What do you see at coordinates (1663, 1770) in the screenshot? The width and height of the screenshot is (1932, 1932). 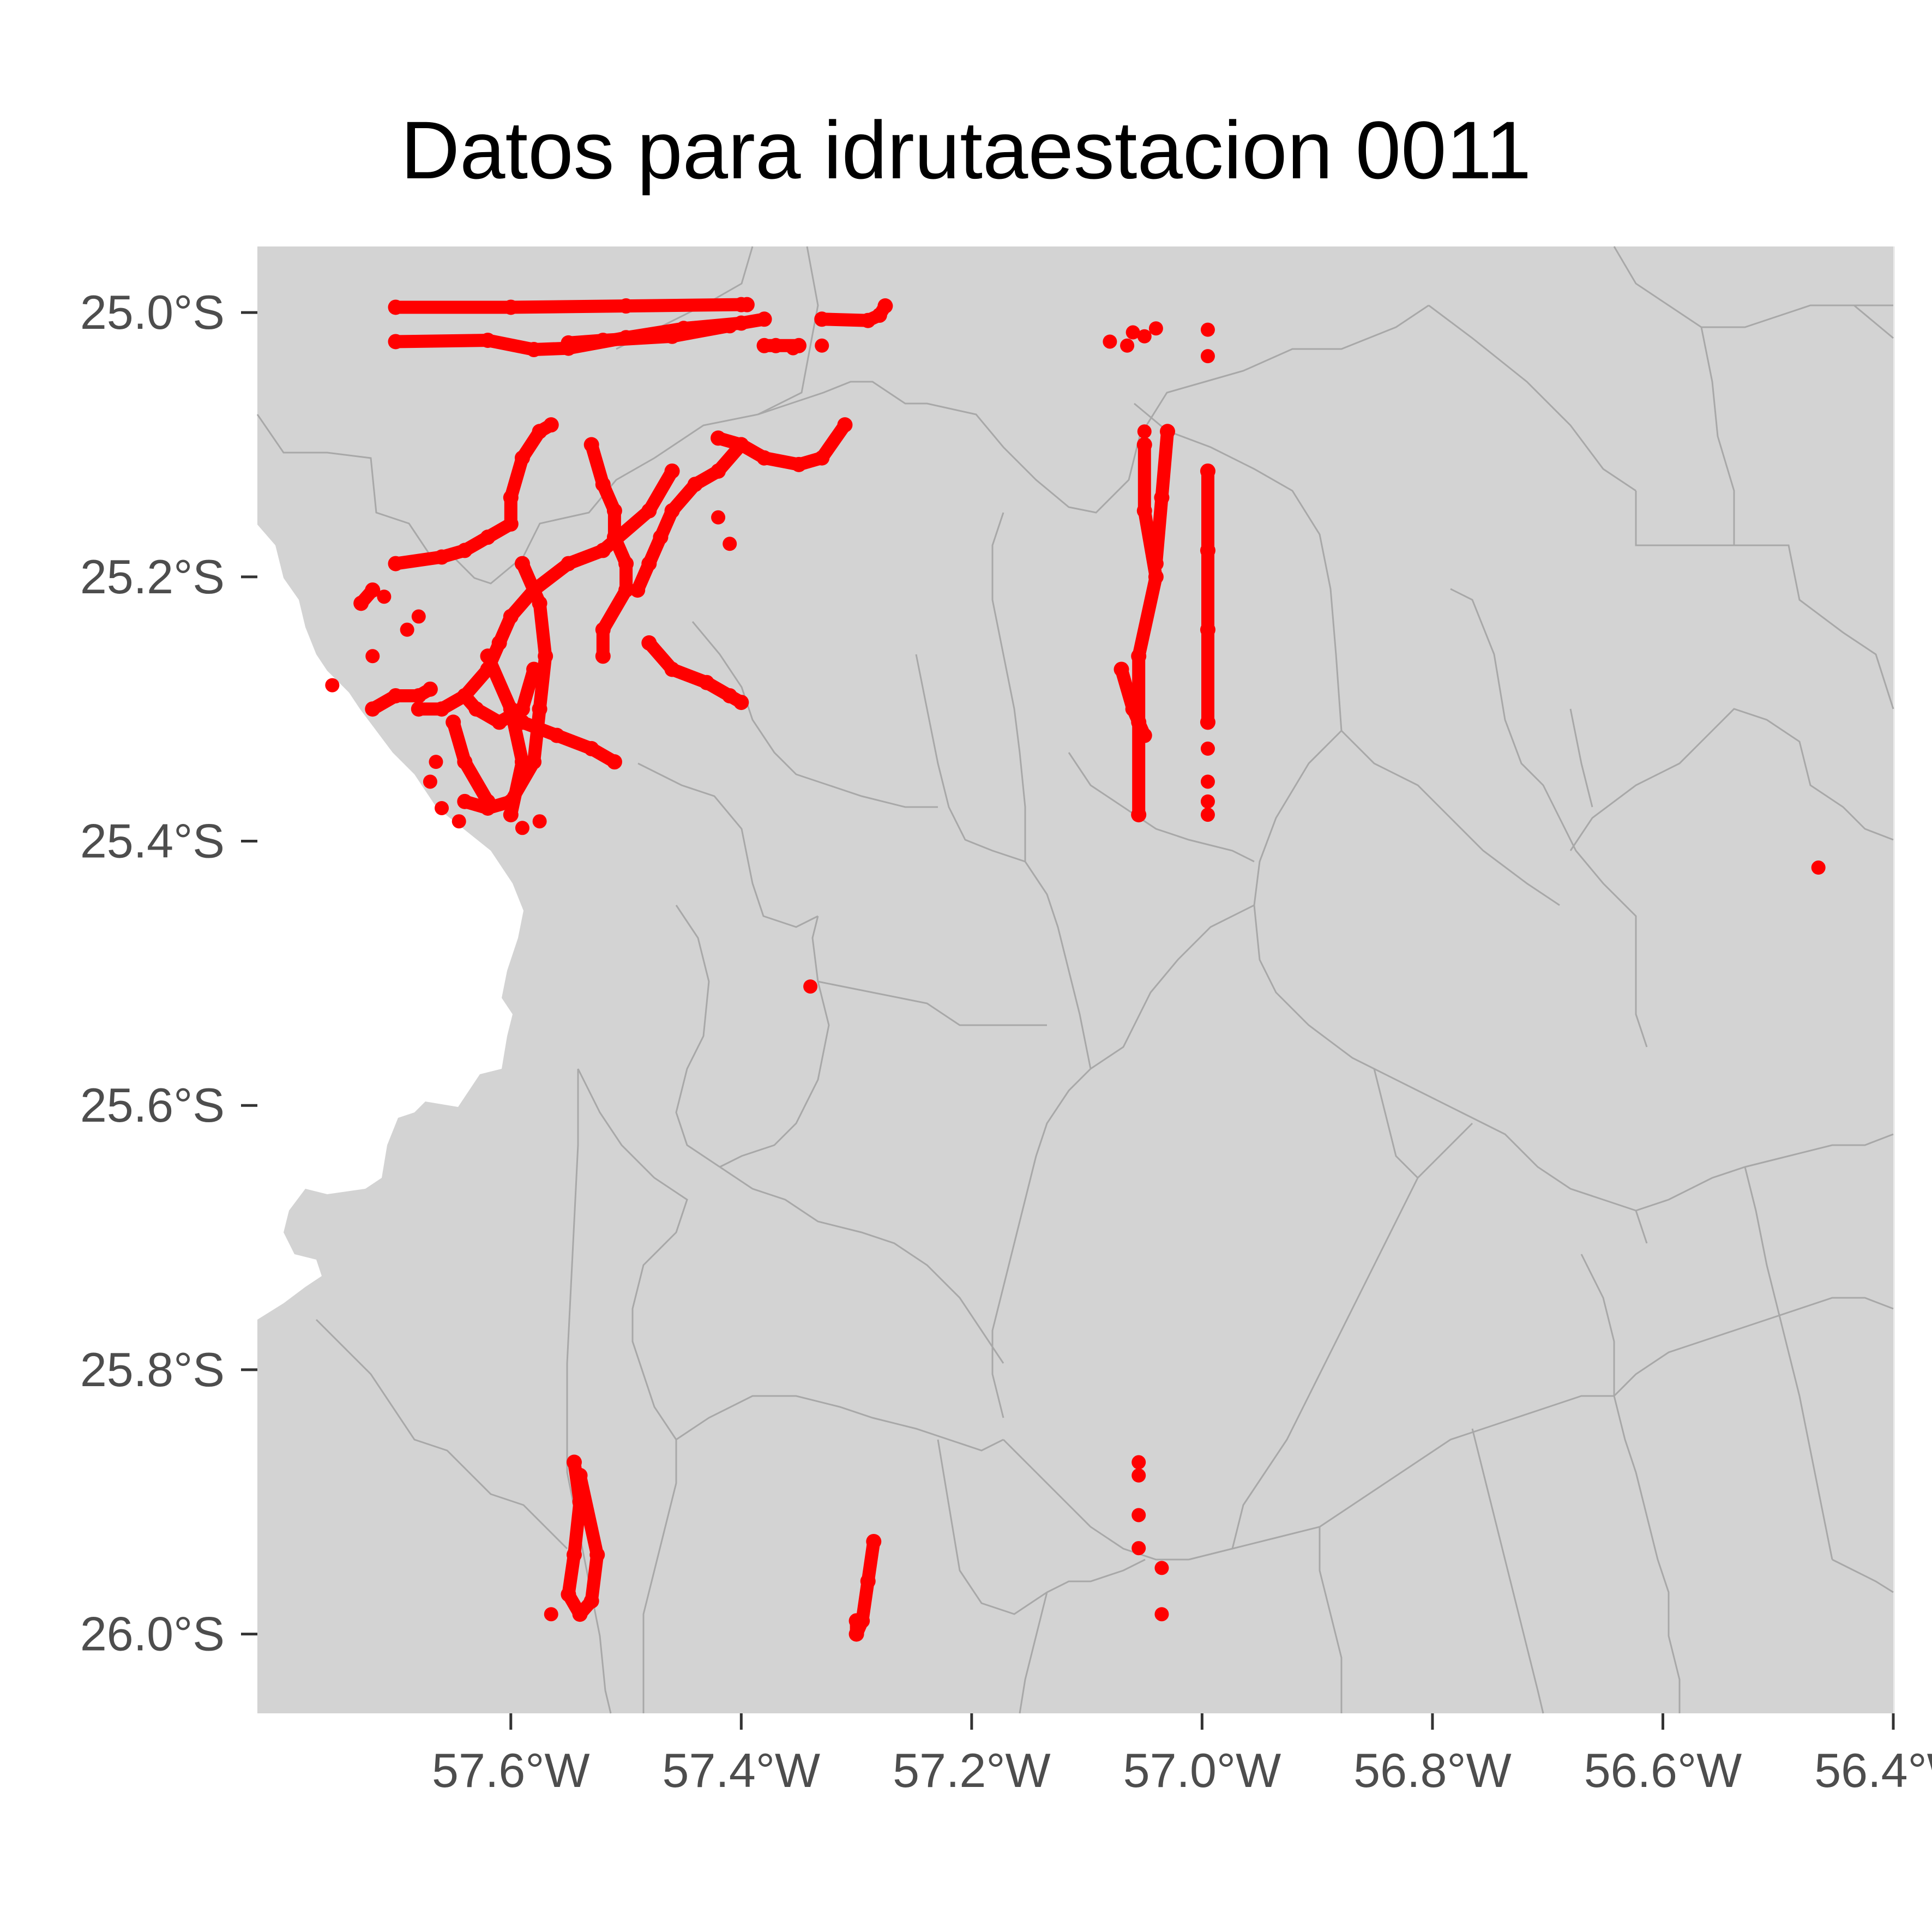 I see `x-tick-label: 56.6°W` at bounding box center [1663, 1770].